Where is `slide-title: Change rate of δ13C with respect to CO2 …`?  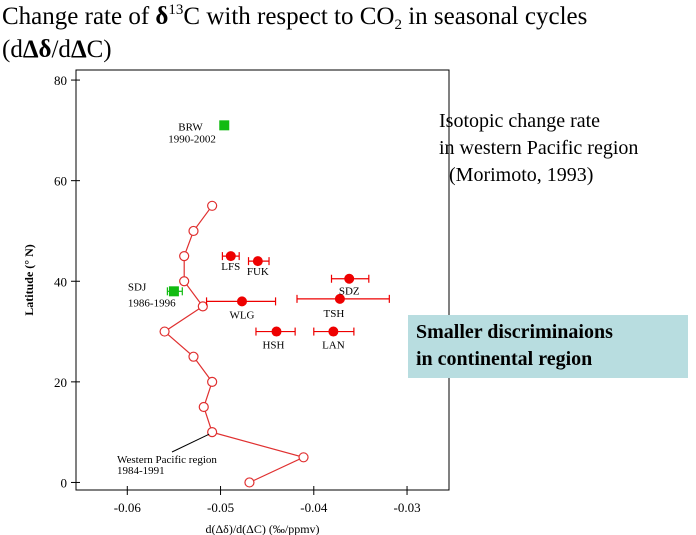 slide-title: Change rate of δ13C with respect to CO2 … is located at coordinates (294, 33).